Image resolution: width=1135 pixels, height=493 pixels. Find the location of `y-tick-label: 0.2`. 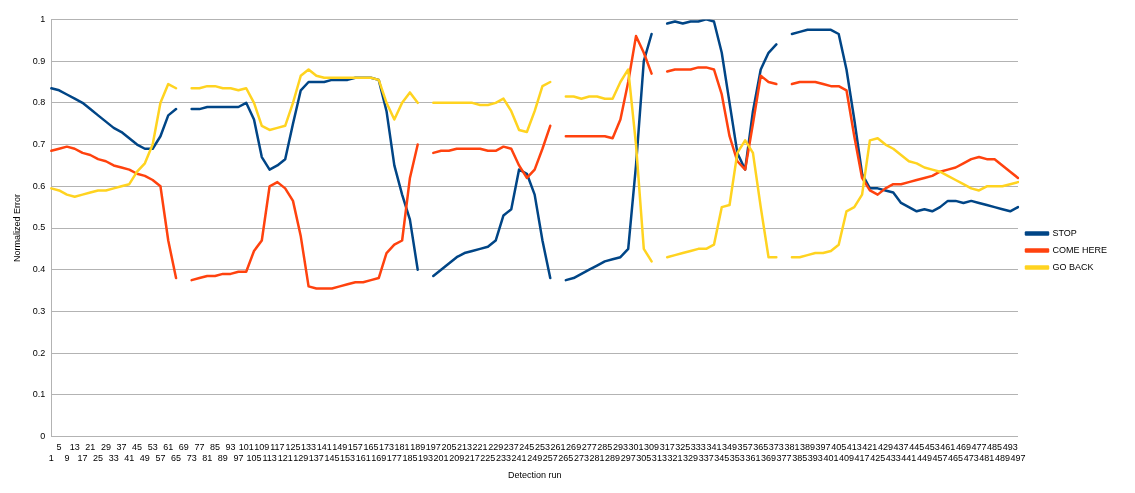

y-tick-label: 0.2 is located at coordinates (39, 352).